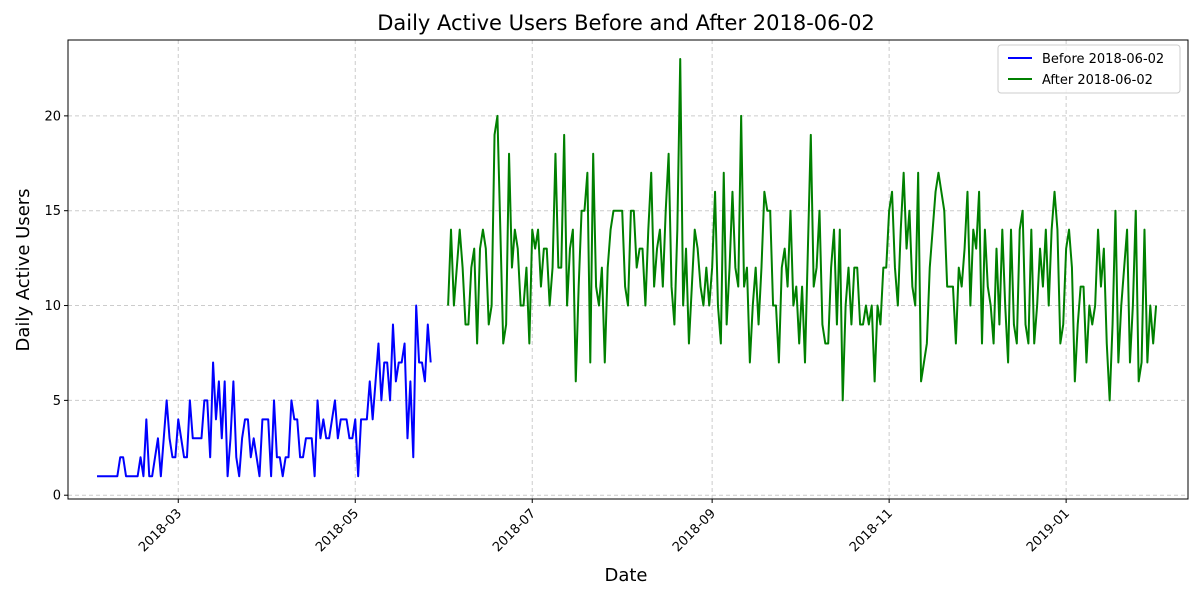  Describe the element at coordinates (52, 116) in the screenshot. I see `y-tick-label: 20` at that location.